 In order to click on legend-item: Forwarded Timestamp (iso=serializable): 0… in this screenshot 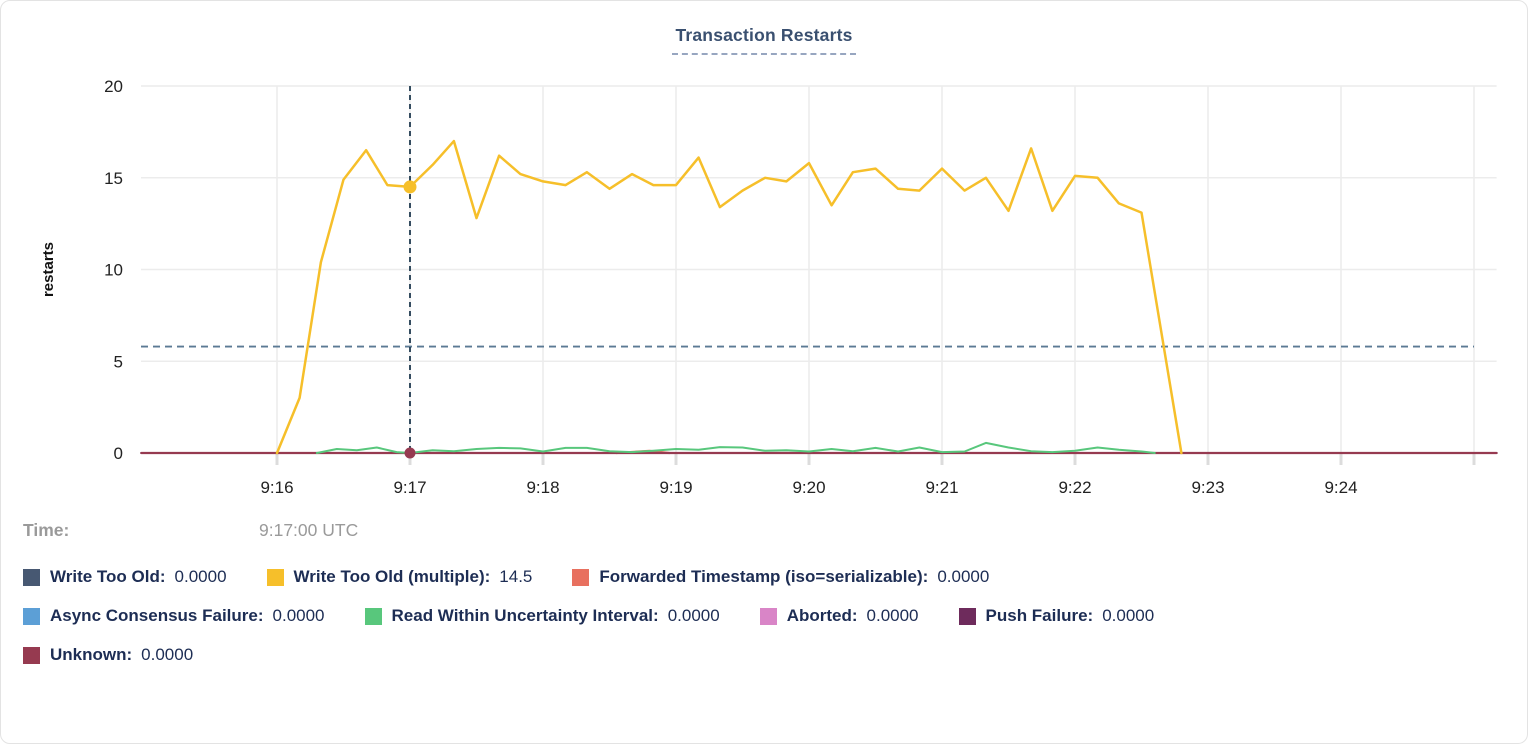, I will do `click(780, 577)`.